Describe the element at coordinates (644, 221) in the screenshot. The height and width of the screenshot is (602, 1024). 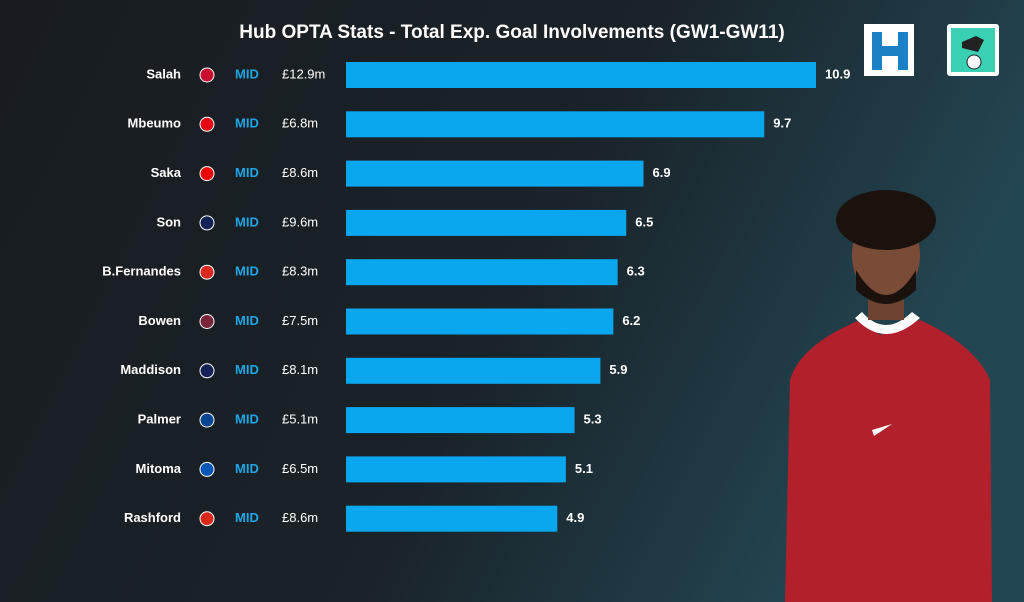
I see `value-label: 6.5` at that location.